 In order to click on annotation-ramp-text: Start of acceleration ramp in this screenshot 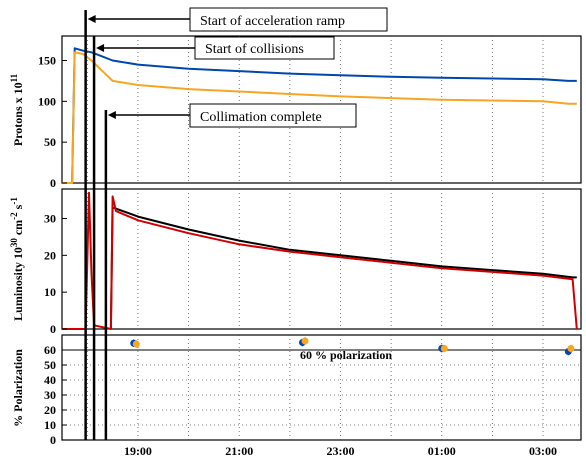, I will do `click(272, 21)`.